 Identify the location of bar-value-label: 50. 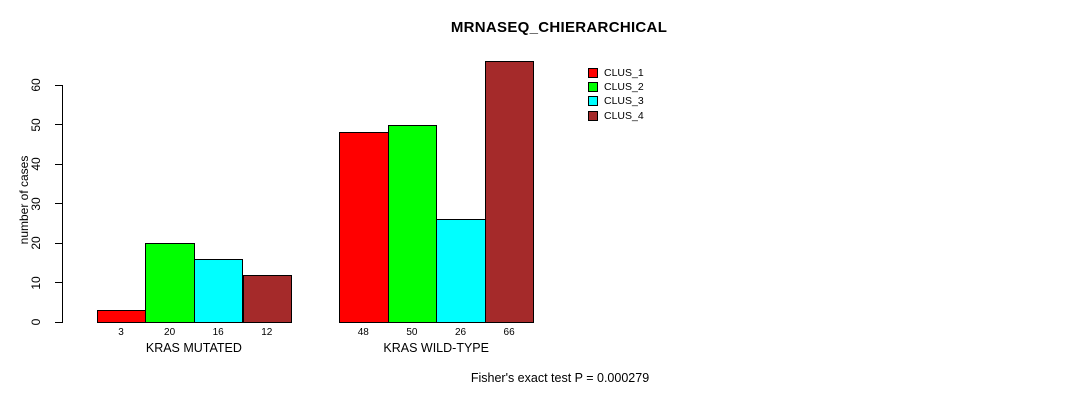
(412, 332).